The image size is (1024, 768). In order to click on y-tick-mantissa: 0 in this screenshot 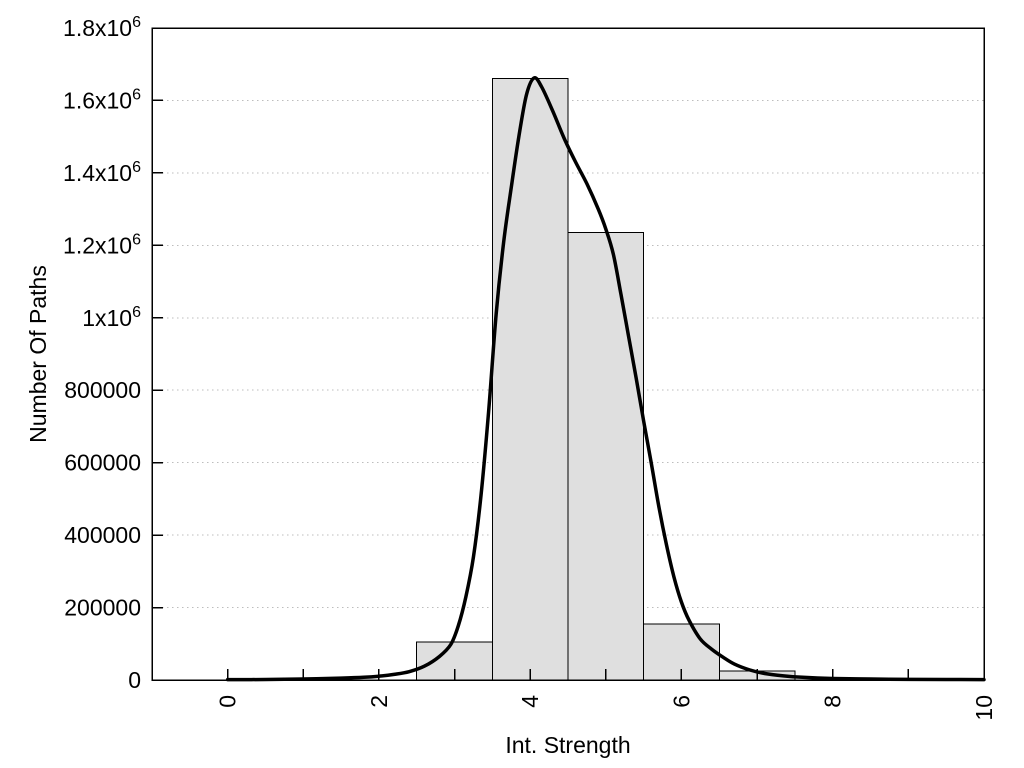, I will do `click(134, 680)`.